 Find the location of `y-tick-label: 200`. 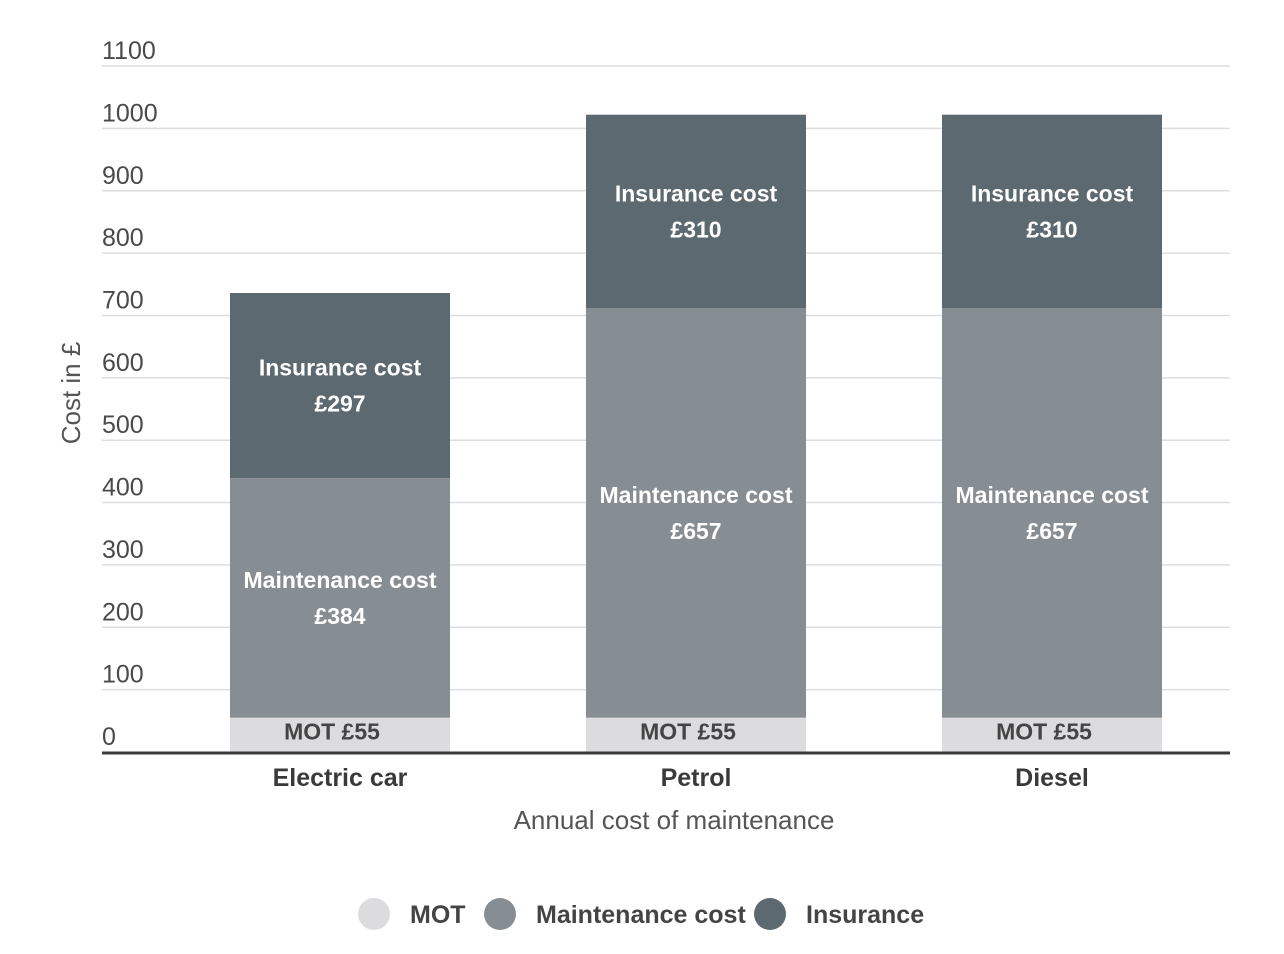

y-tick-label: 200 is located at coordinates (123, 612).